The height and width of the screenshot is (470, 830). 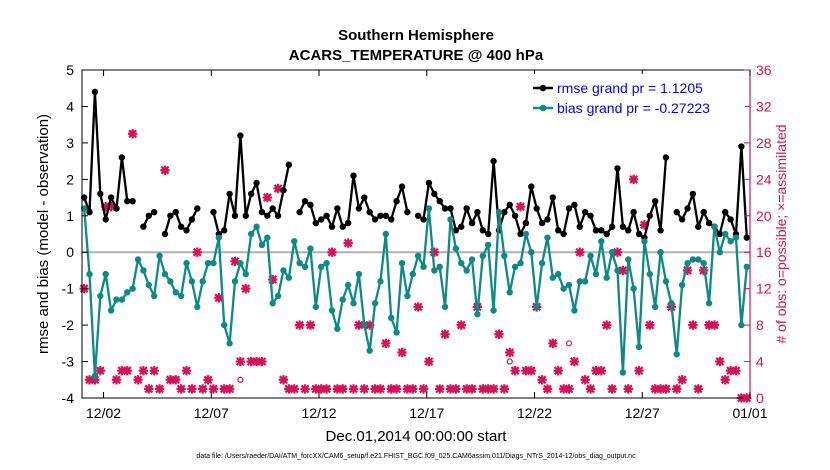 I want to click on rmse-line, so click(x=108, y=155).